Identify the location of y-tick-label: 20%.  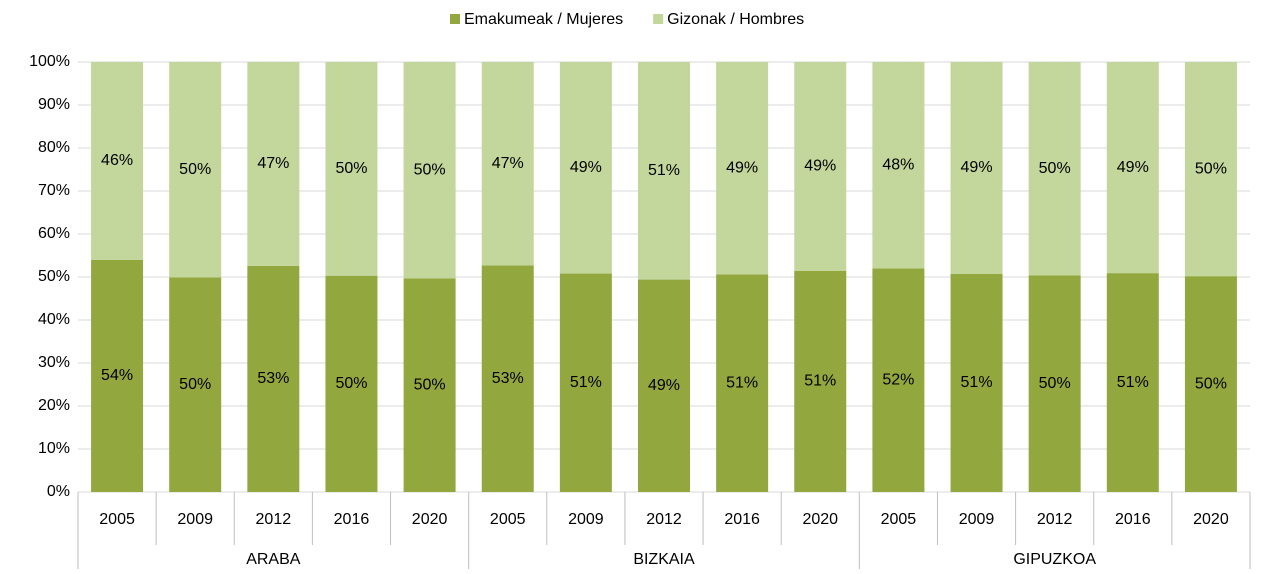
(54, 405).